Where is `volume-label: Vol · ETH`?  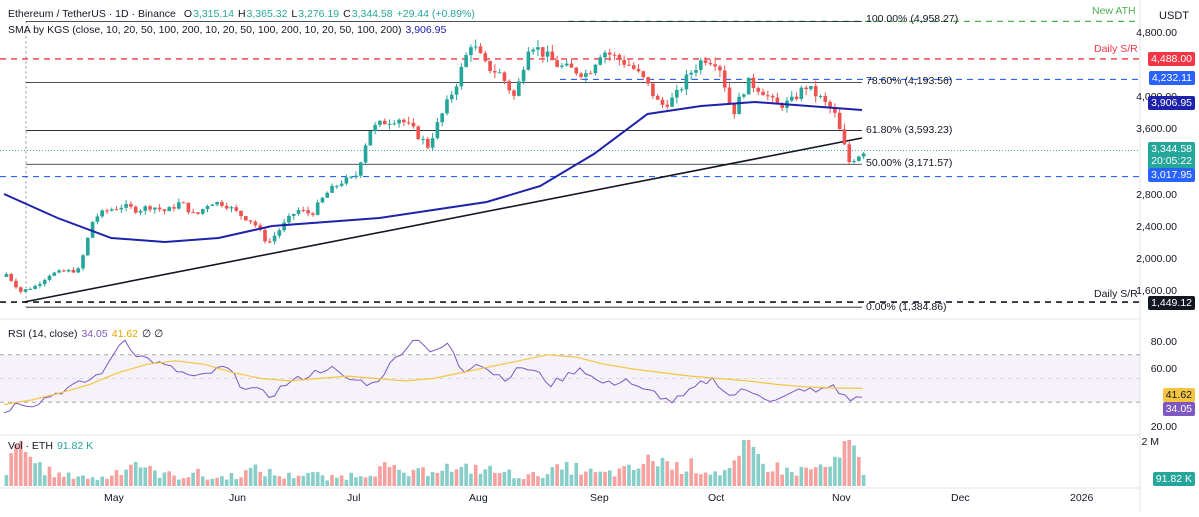 volume-label: Vol · ETH is located at coordinates (30, 446).